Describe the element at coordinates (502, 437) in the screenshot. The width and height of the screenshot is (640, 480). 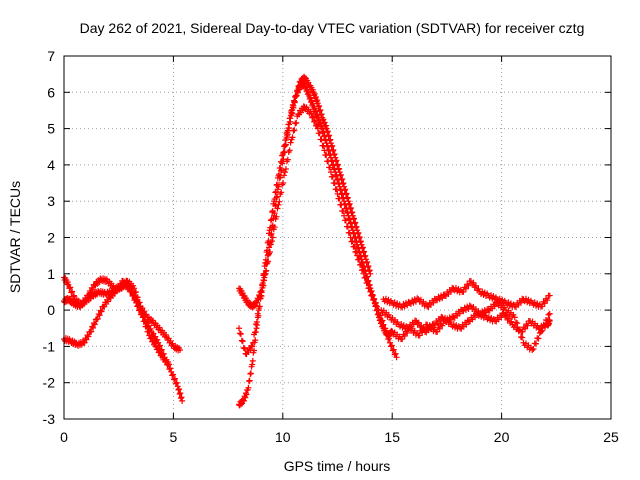
I see `x-tick-label: 20` at that location.